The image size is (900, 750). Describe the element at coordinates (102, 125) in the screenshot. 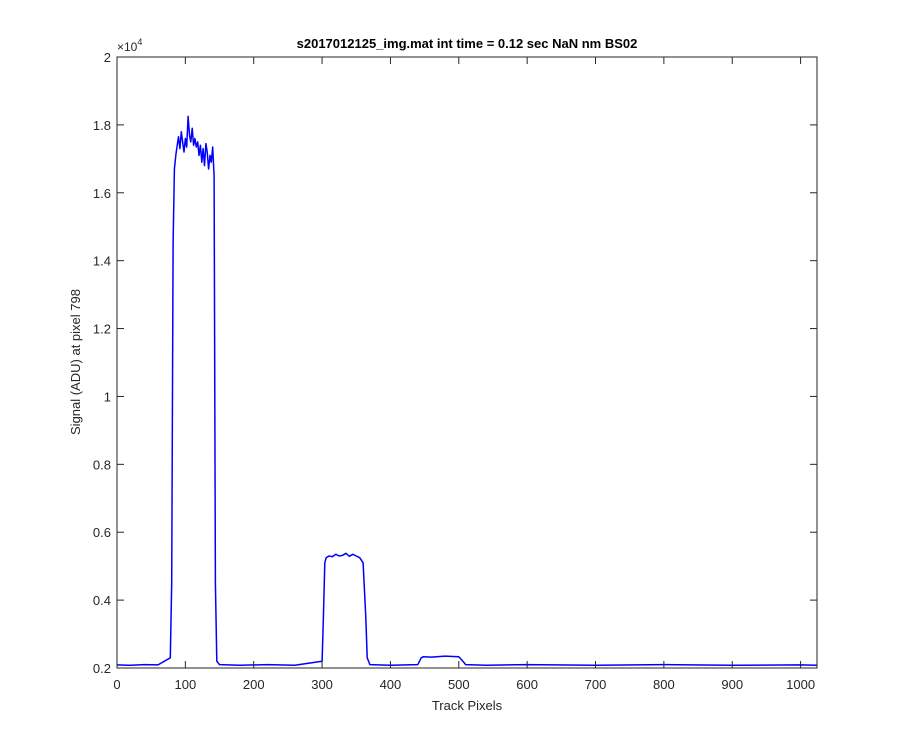

I see `y-tick-label: 1.8` at that location.